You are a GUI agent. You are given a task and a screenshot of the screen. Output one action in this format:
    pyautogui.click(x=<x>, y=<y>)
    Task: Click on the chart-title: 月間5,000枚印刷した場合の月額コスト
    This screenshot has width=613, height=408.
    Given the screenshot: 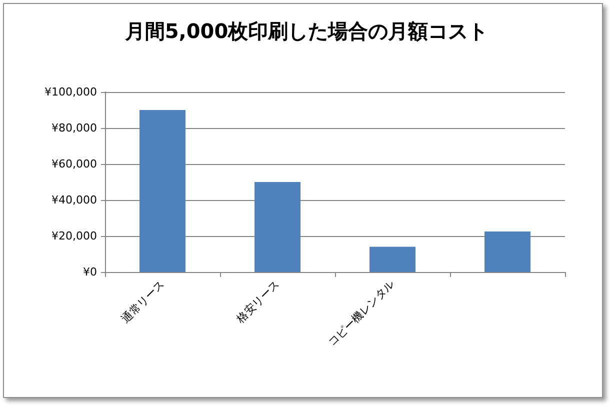 What is the action you would take?
    pyautogui.click(x=306, y=31)
    